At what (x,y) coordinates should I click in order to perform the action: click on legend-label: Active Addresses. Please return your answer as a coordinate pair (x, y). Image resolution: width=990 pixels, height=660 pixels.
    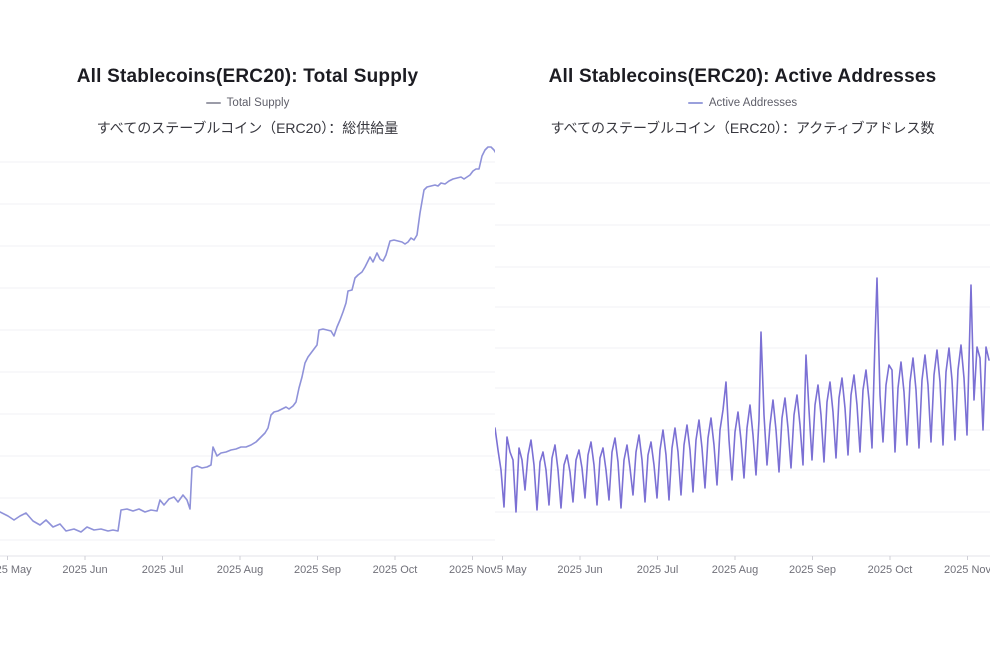
    Looking at the image, I should click on (753, 103).